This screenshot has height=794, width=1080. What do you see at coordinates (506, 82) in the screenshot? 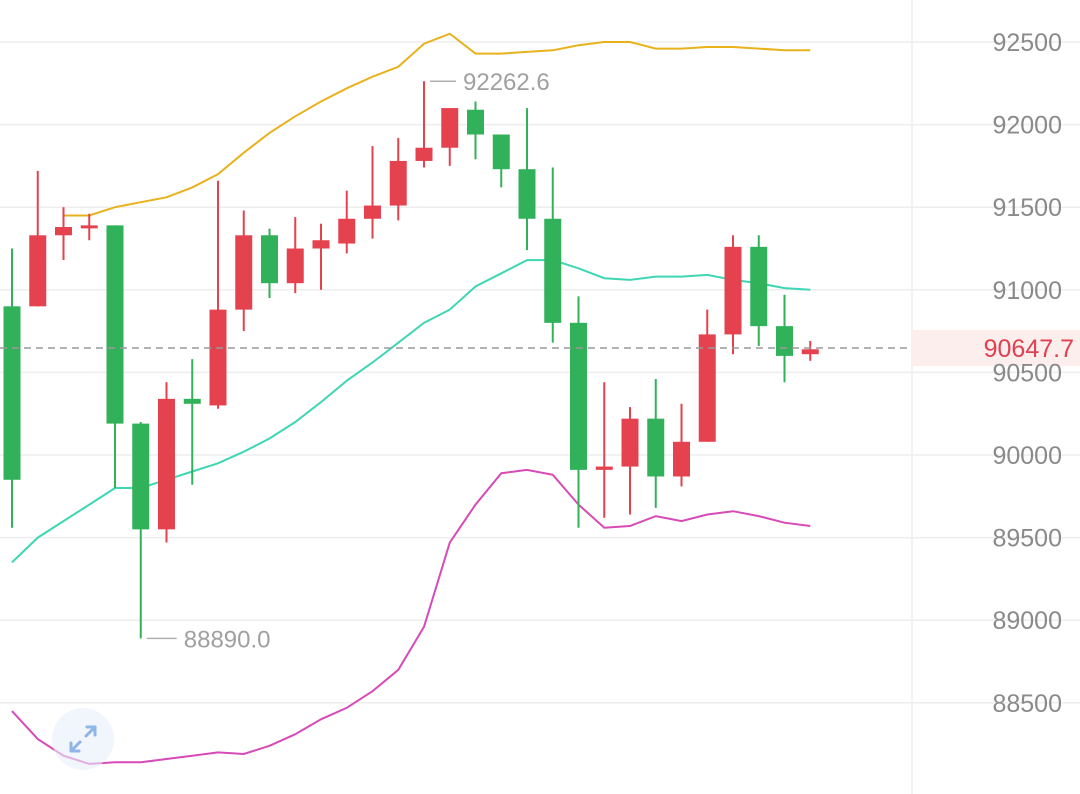
I see `max-price-label: 92262.6` at bounding box center [506, 82].